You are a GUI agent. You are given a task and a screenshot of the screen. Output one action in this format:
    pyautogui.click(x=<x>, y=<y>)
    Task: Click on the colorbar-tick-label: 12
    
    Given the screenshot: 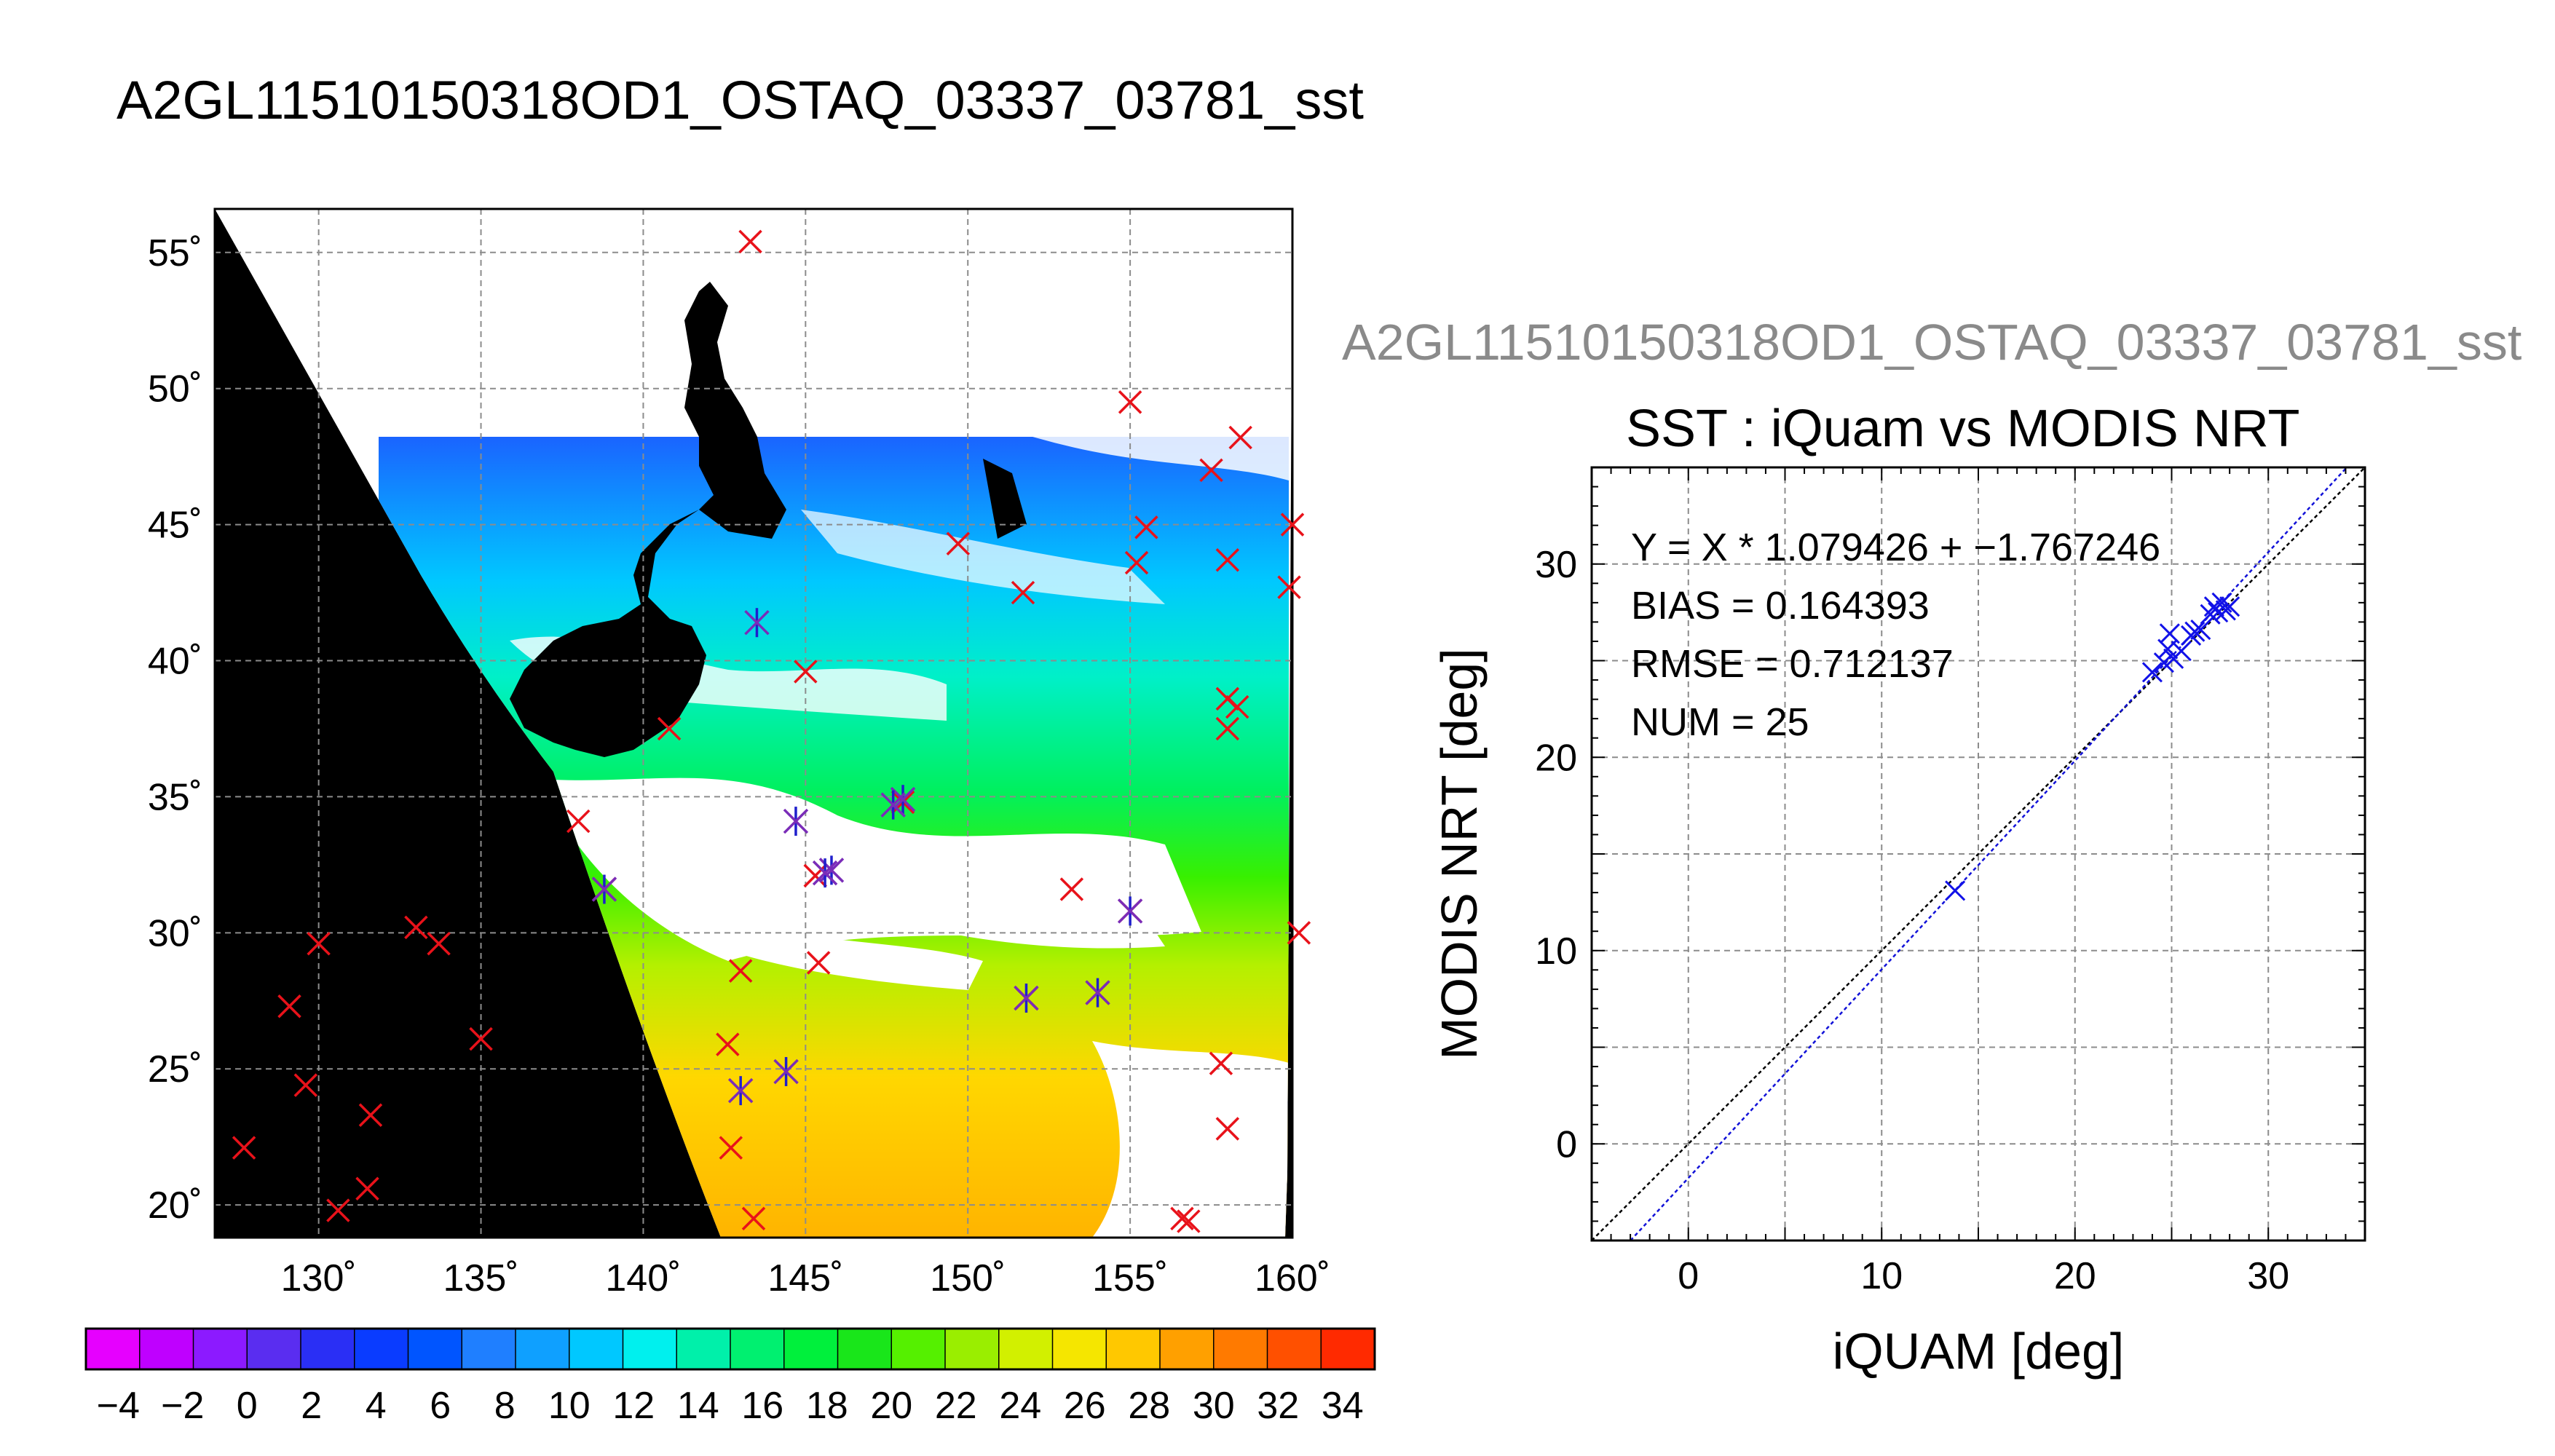 What is the action you would take?
    pyautogui.click(x=633, y=1406)
    